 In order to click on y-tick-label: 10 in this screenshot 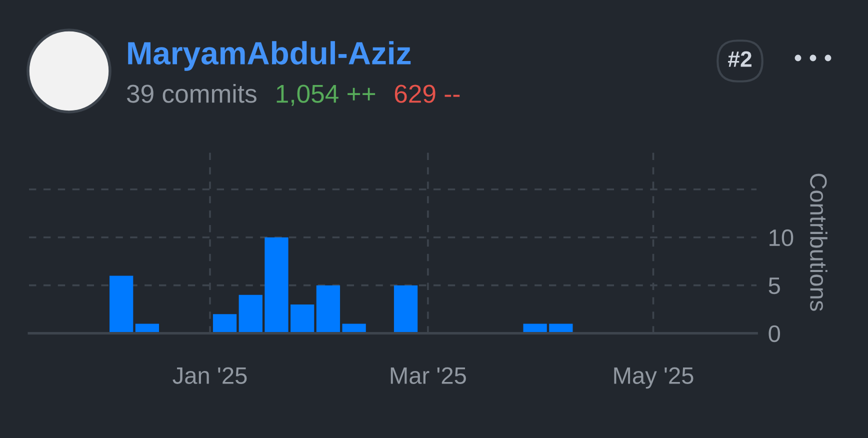, I will do `click(782, 237)`.